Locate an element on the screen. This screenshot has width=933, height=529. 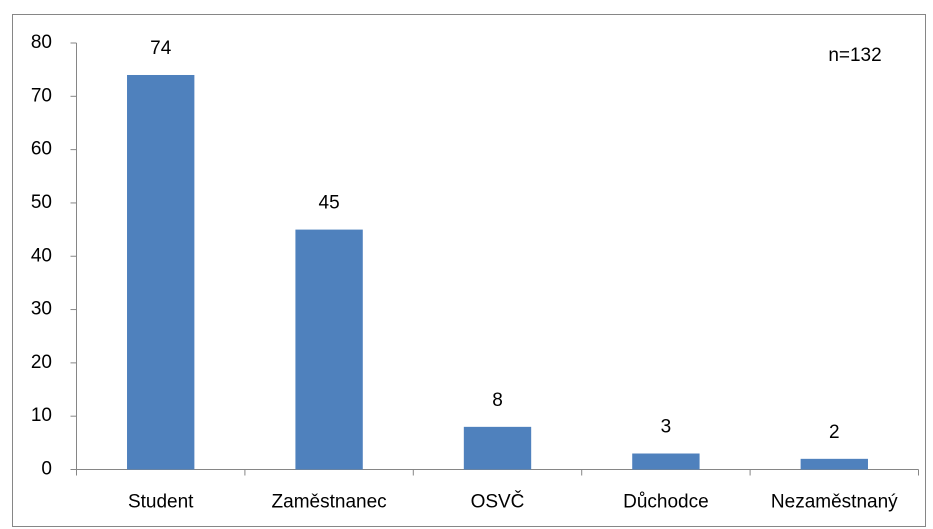
data-label: 74 is located at coordinates (161, 48).